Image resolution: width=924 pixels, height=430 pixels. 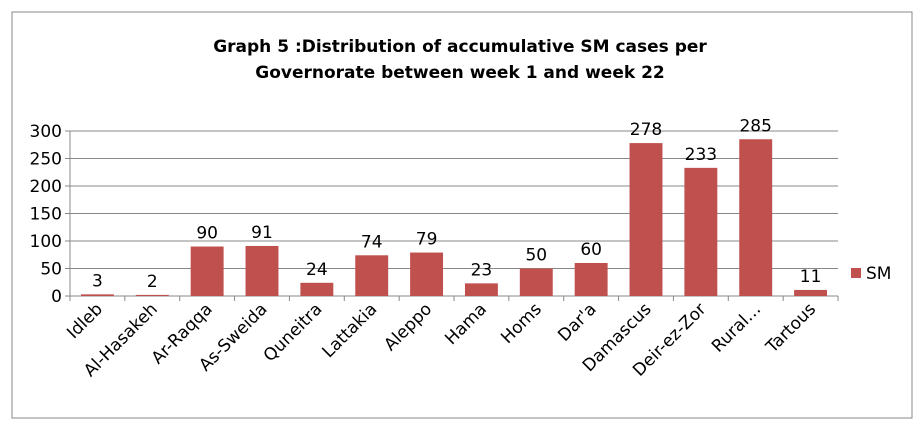 I want to click on data-label: 23, so click(x=482, y=270).